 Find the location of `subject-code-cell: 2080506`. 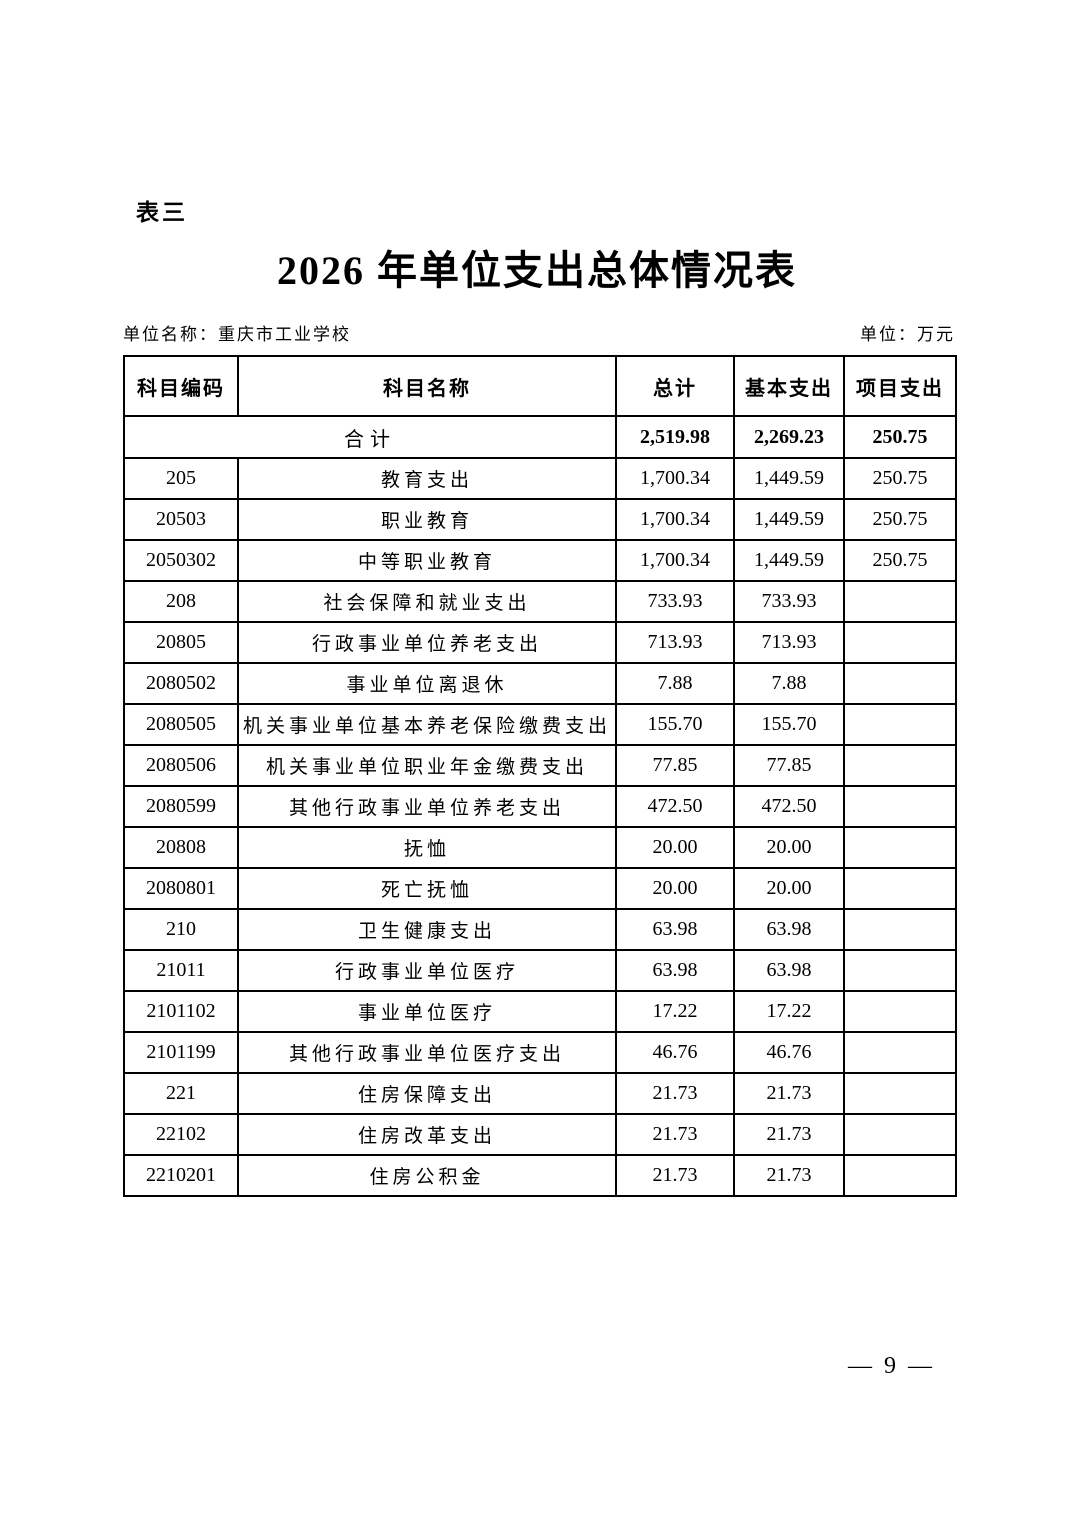

subject-code-cell: 2080506 is located at coordinates (181, 765).